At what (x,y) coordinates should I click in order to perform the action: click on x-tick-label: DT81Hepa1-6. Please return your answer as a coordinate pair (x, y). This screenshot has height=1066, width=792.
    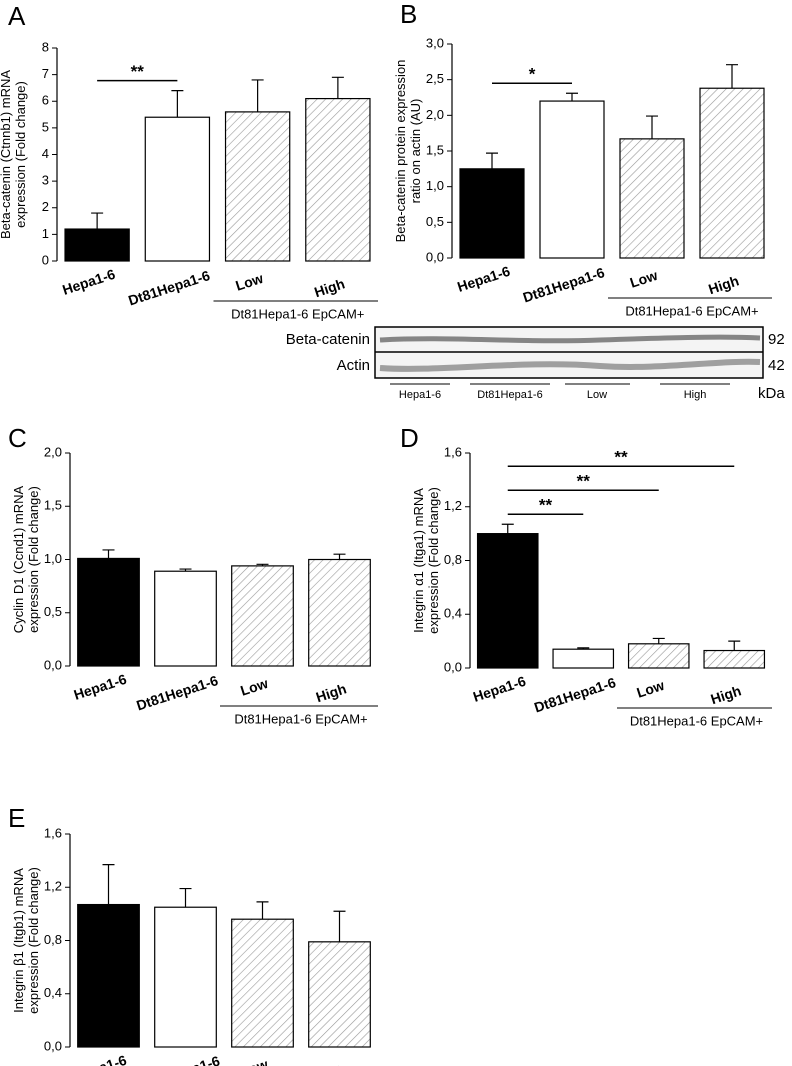
    Looking at the image, I should click on (177, 1059).